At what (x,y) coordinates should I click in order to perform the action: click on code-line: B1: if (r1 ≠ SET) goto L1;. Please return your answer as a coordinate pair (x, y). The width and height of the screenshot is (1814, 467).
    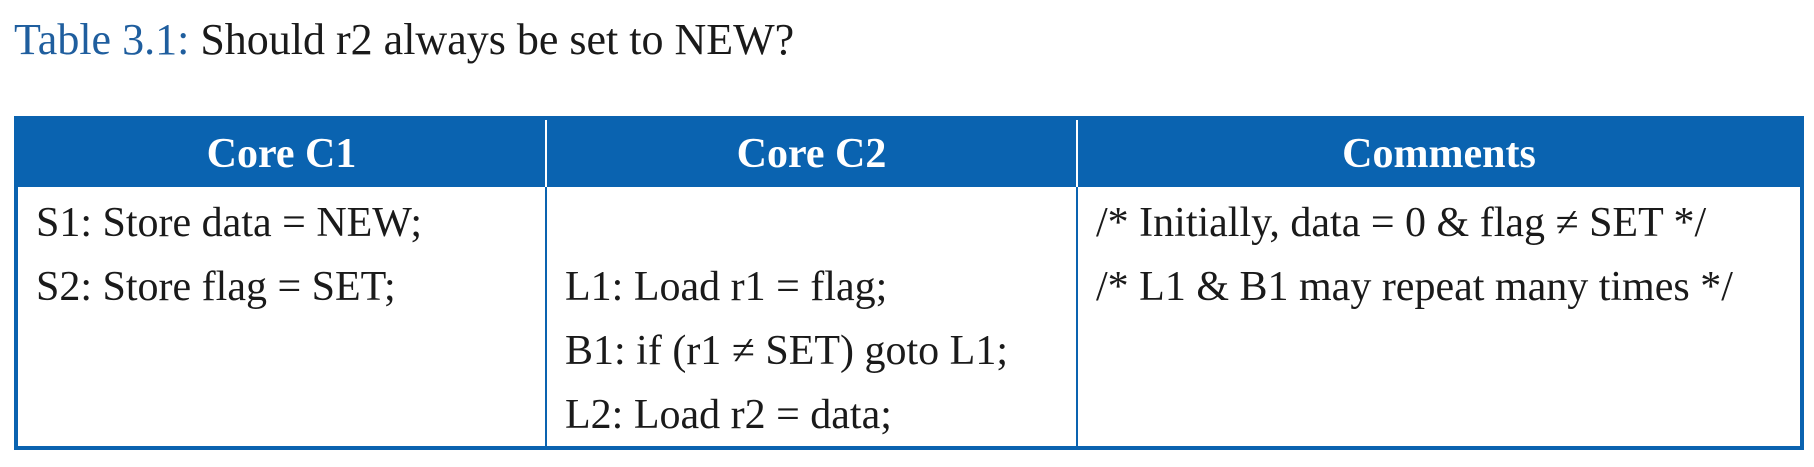
    Looking at the image, I should click on (787, 351).